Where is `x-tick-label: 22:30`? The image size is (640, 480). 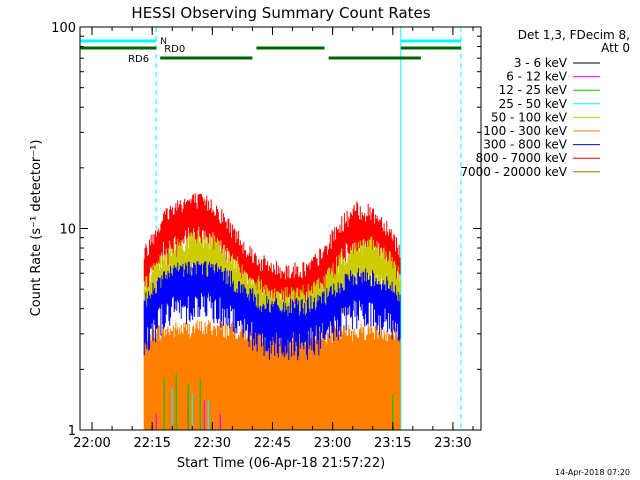 x-tick-label: 22:30 is located at coordinates (212, 443).